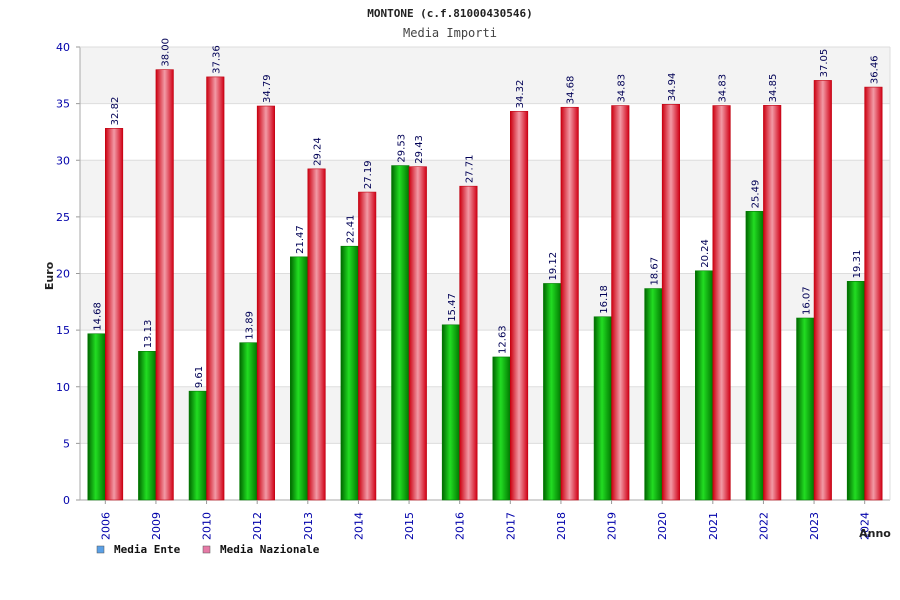 The height and width of the screenshot is (600, 900). What do you see at coordinates (199, 377) in the screenshot?
I see `data-label-media-ente: 9.61` at bounding box center [199, 377].